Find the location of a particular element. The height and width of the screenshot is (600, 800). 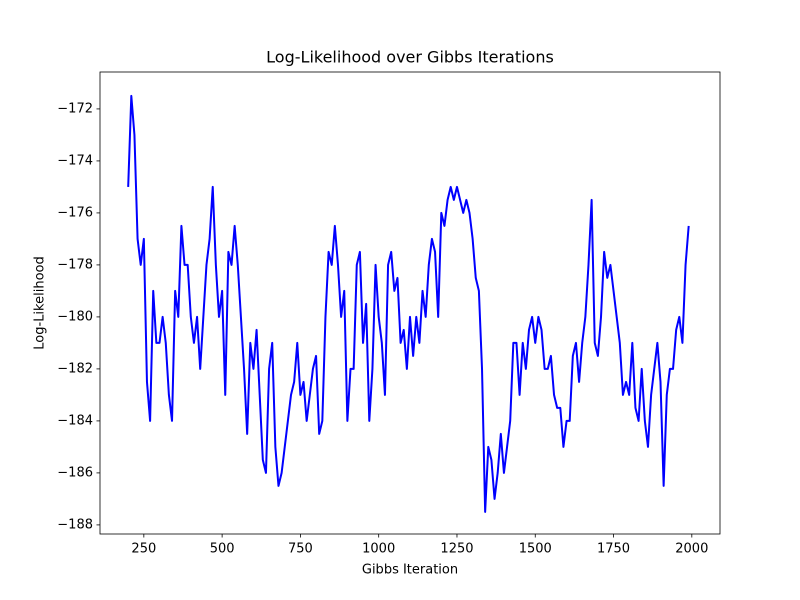

x-tick-label: 250 is located at coordinates (143, 549).